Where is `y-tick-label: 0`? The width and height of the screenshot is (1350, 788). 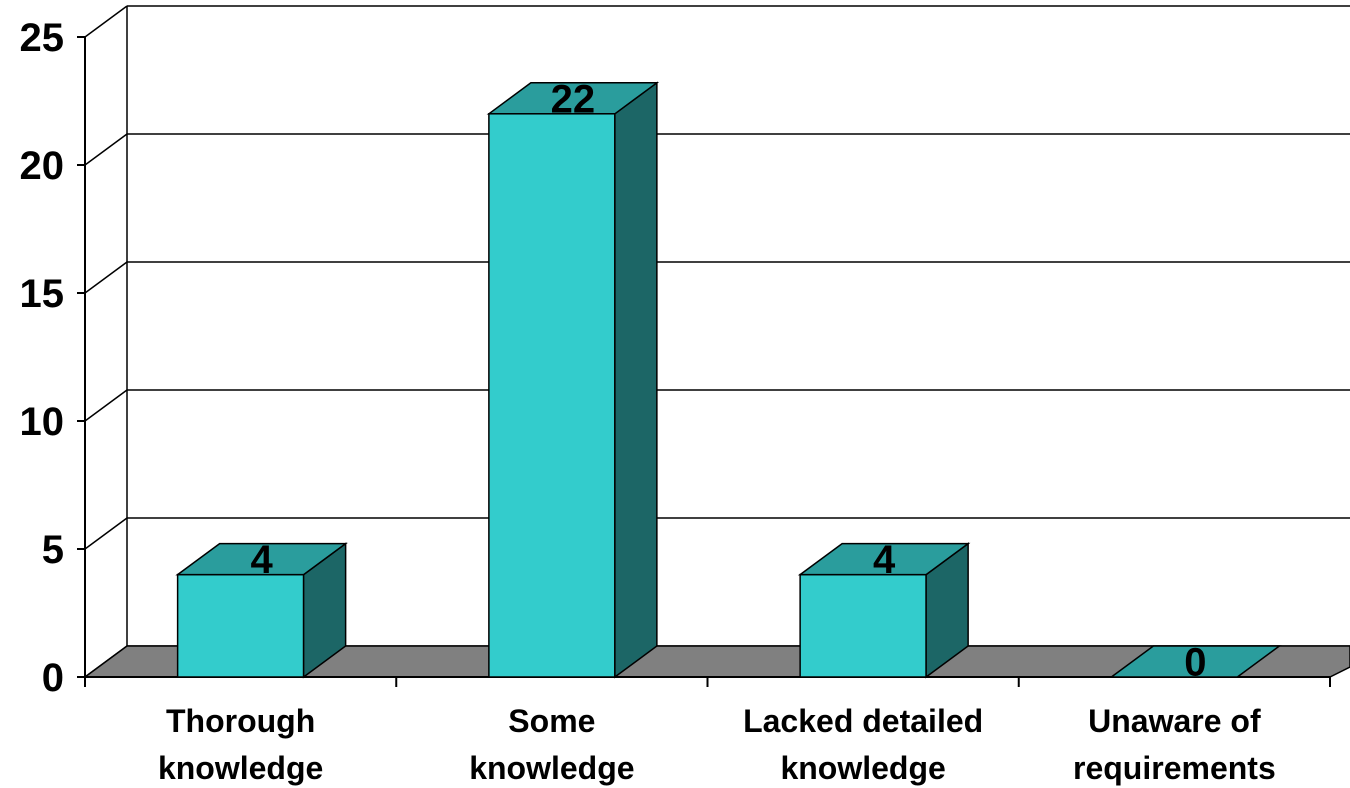
y-tick-label: 0 is located at coordinates (53, 678).